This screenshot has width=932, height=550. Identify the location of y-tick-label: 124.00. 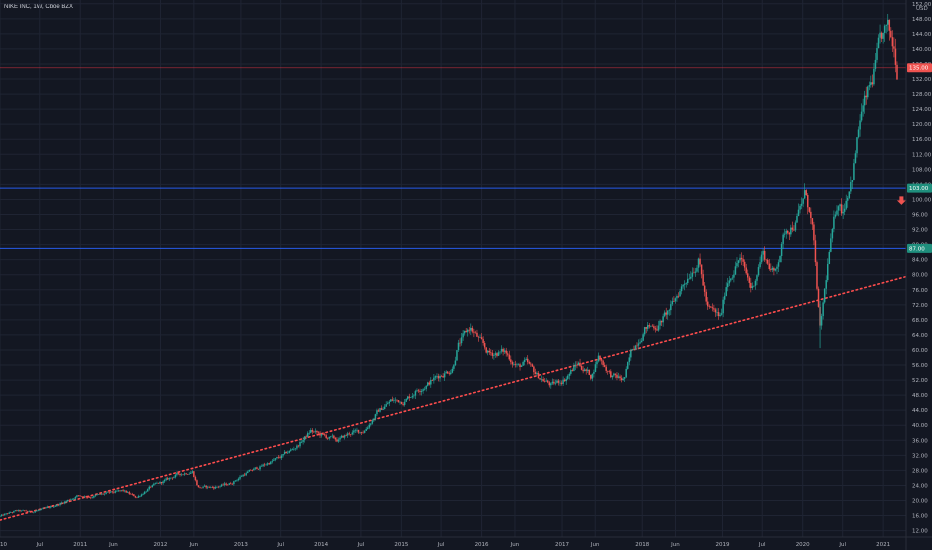
(922, 110).